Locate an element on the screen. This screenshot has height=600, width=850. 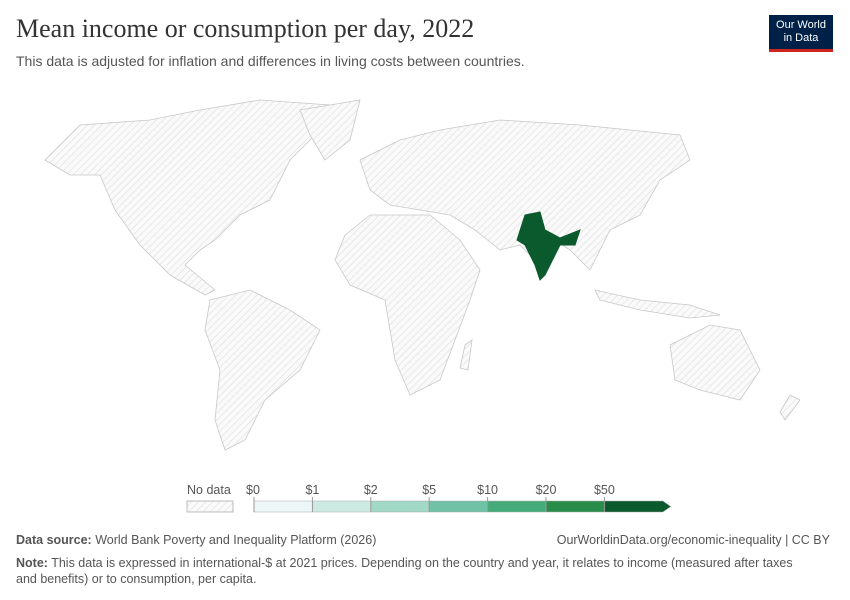
greenland is located at coordinates (330, 130).